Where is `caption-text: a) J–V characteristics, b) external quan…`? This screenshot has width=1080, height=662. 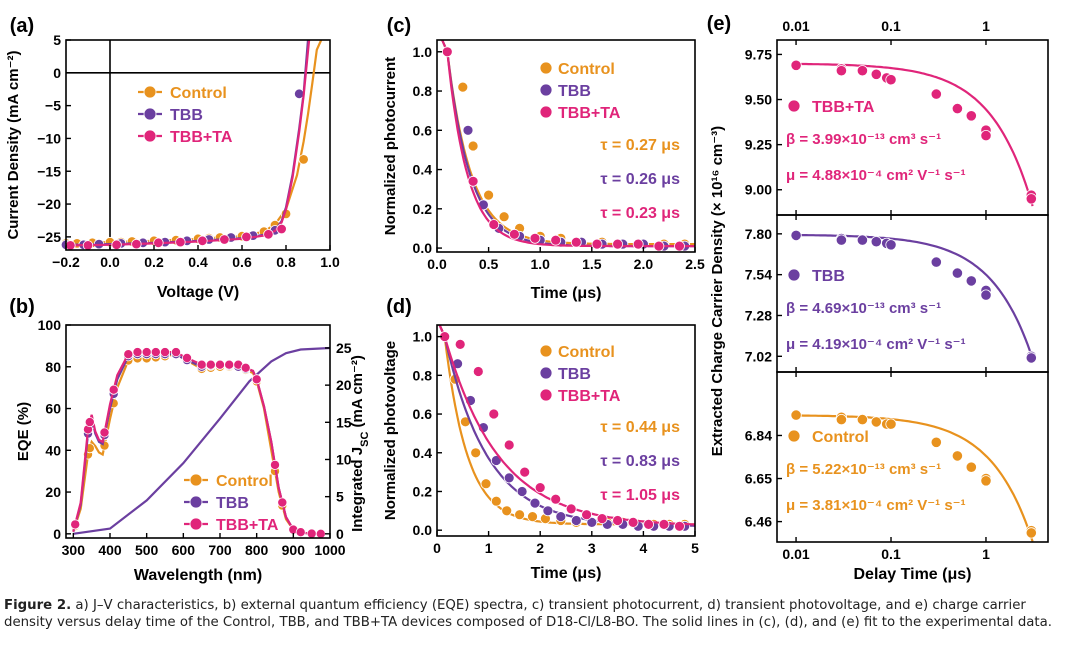 caption-text: a) J–V characteristics, b) external quan… is located at coordinates (528, 614).